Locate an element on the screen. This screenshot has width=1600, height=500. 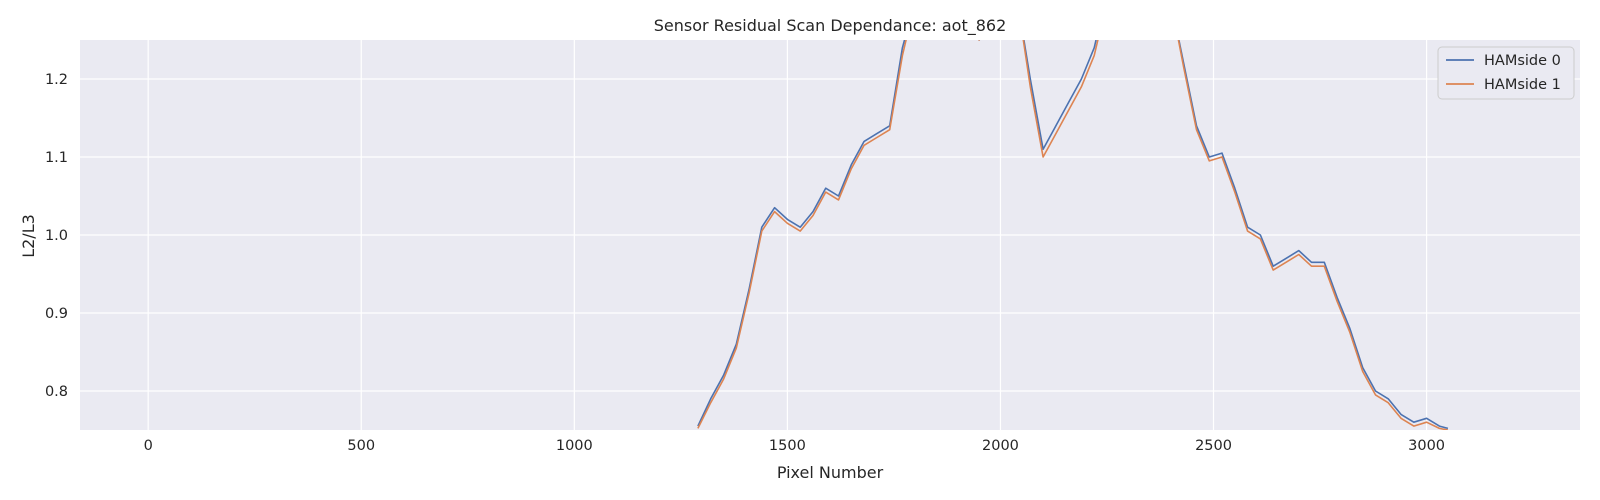
x-axis: 0 500 1000 1500 2000 2500 3000 is located at coordinates (794, 446).